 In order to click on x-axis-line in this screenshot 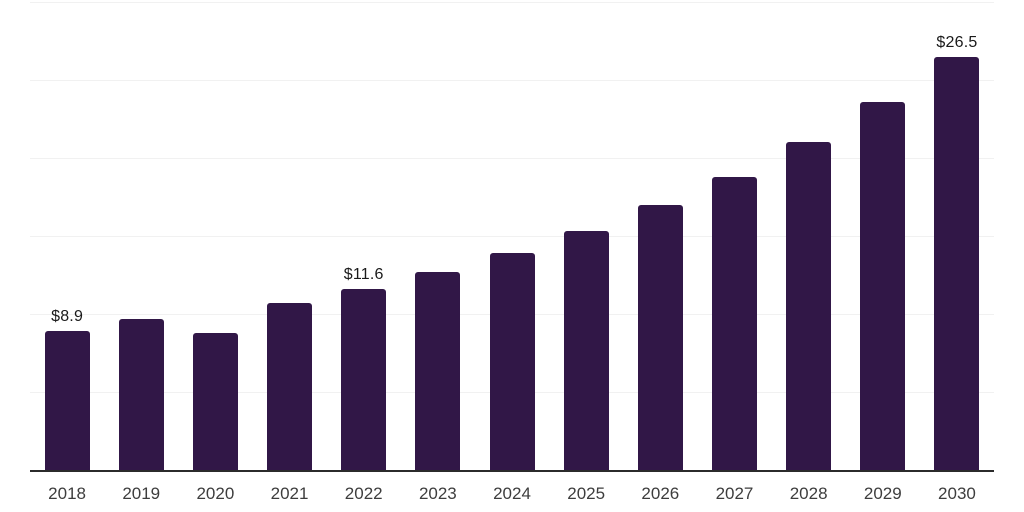, I will do `click(512, 471)`.